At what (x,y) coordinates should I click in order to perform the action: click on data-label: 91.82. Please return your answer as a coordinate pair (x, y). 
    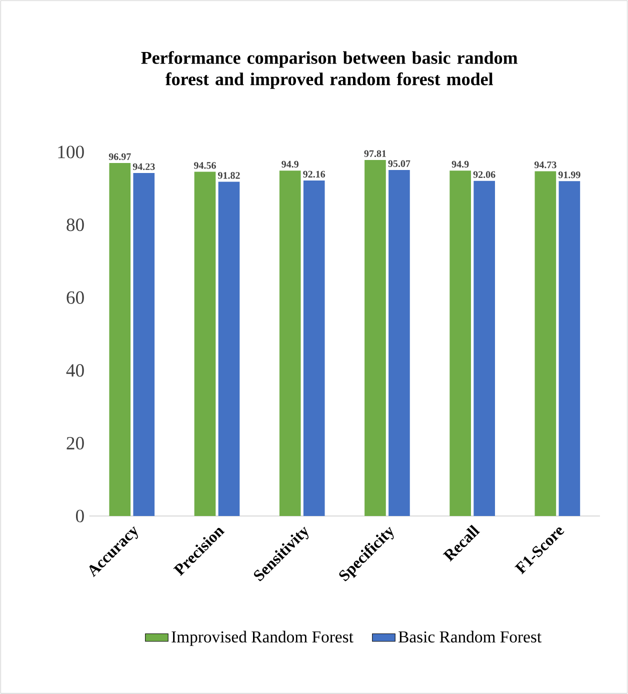
    Looking at the image, I should click on (229, 175).